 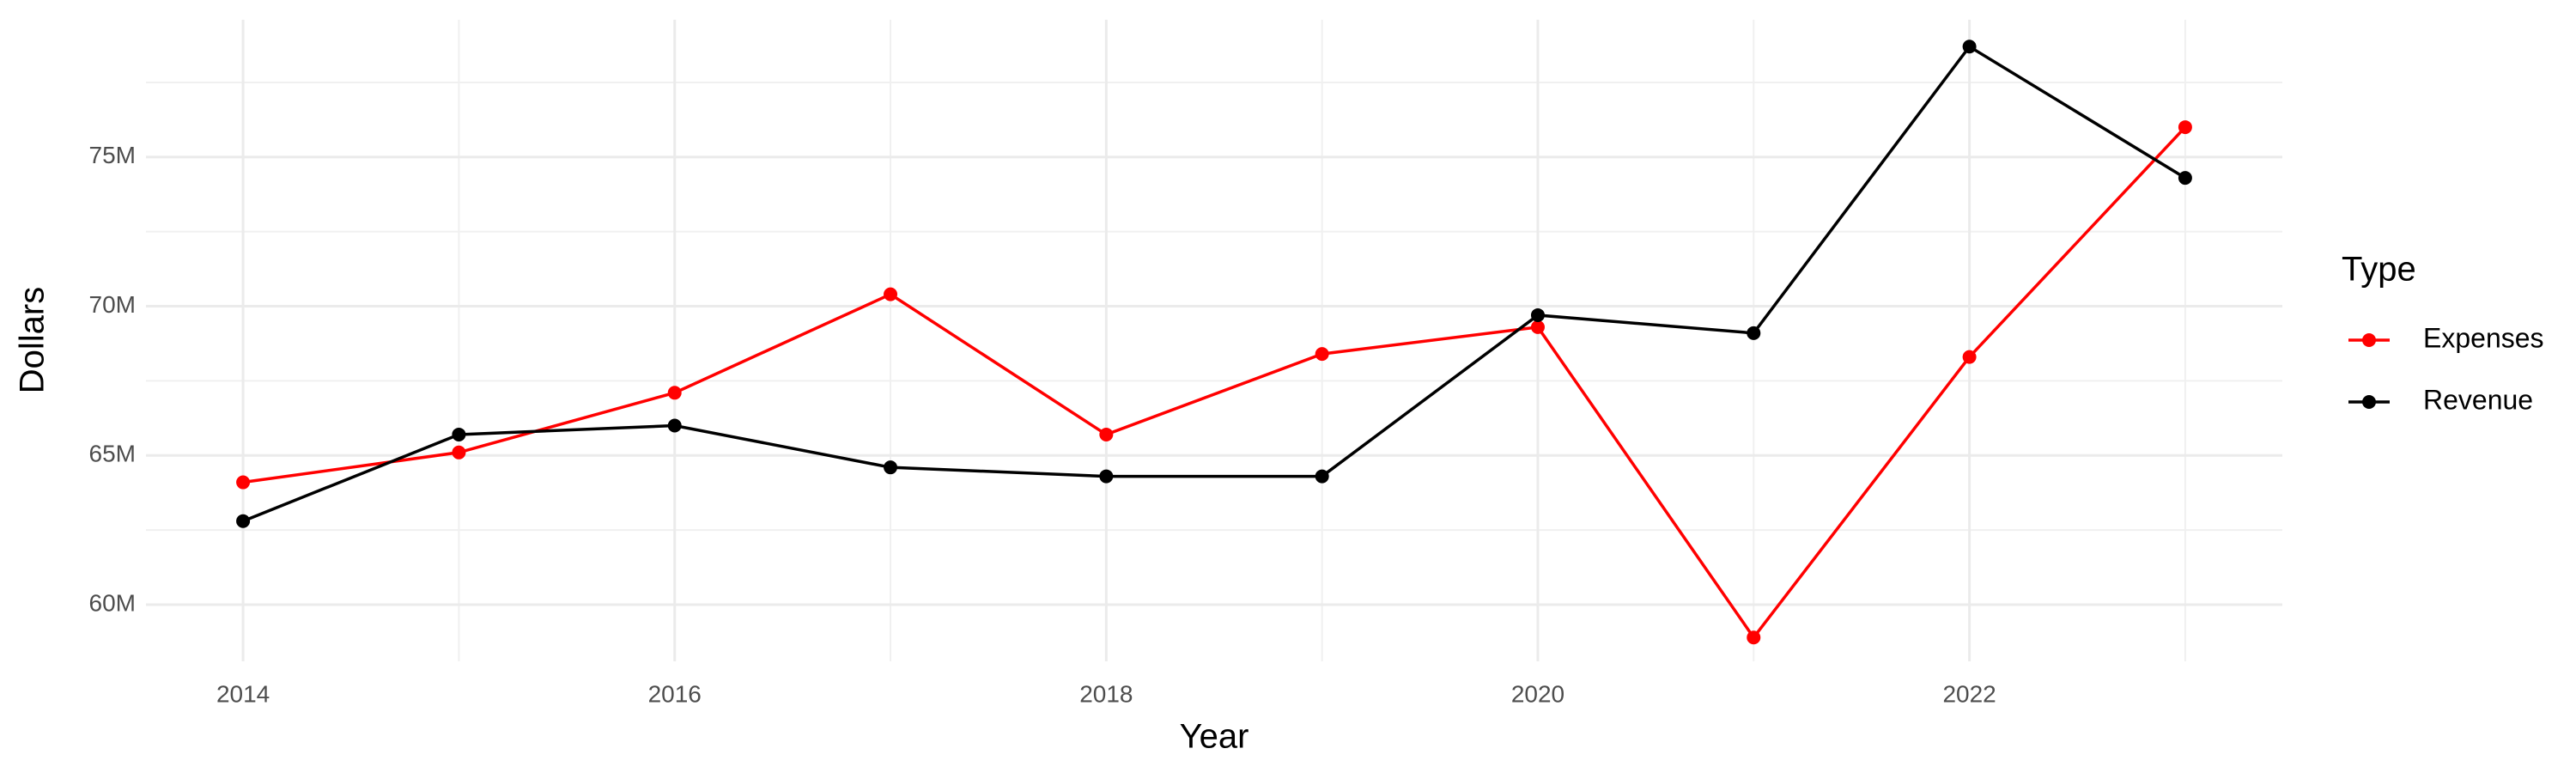 What do you see at coordinates (112, 454) in the screenshot?
I see `y-tick-label: 65M` at bounding box center [112, 454].